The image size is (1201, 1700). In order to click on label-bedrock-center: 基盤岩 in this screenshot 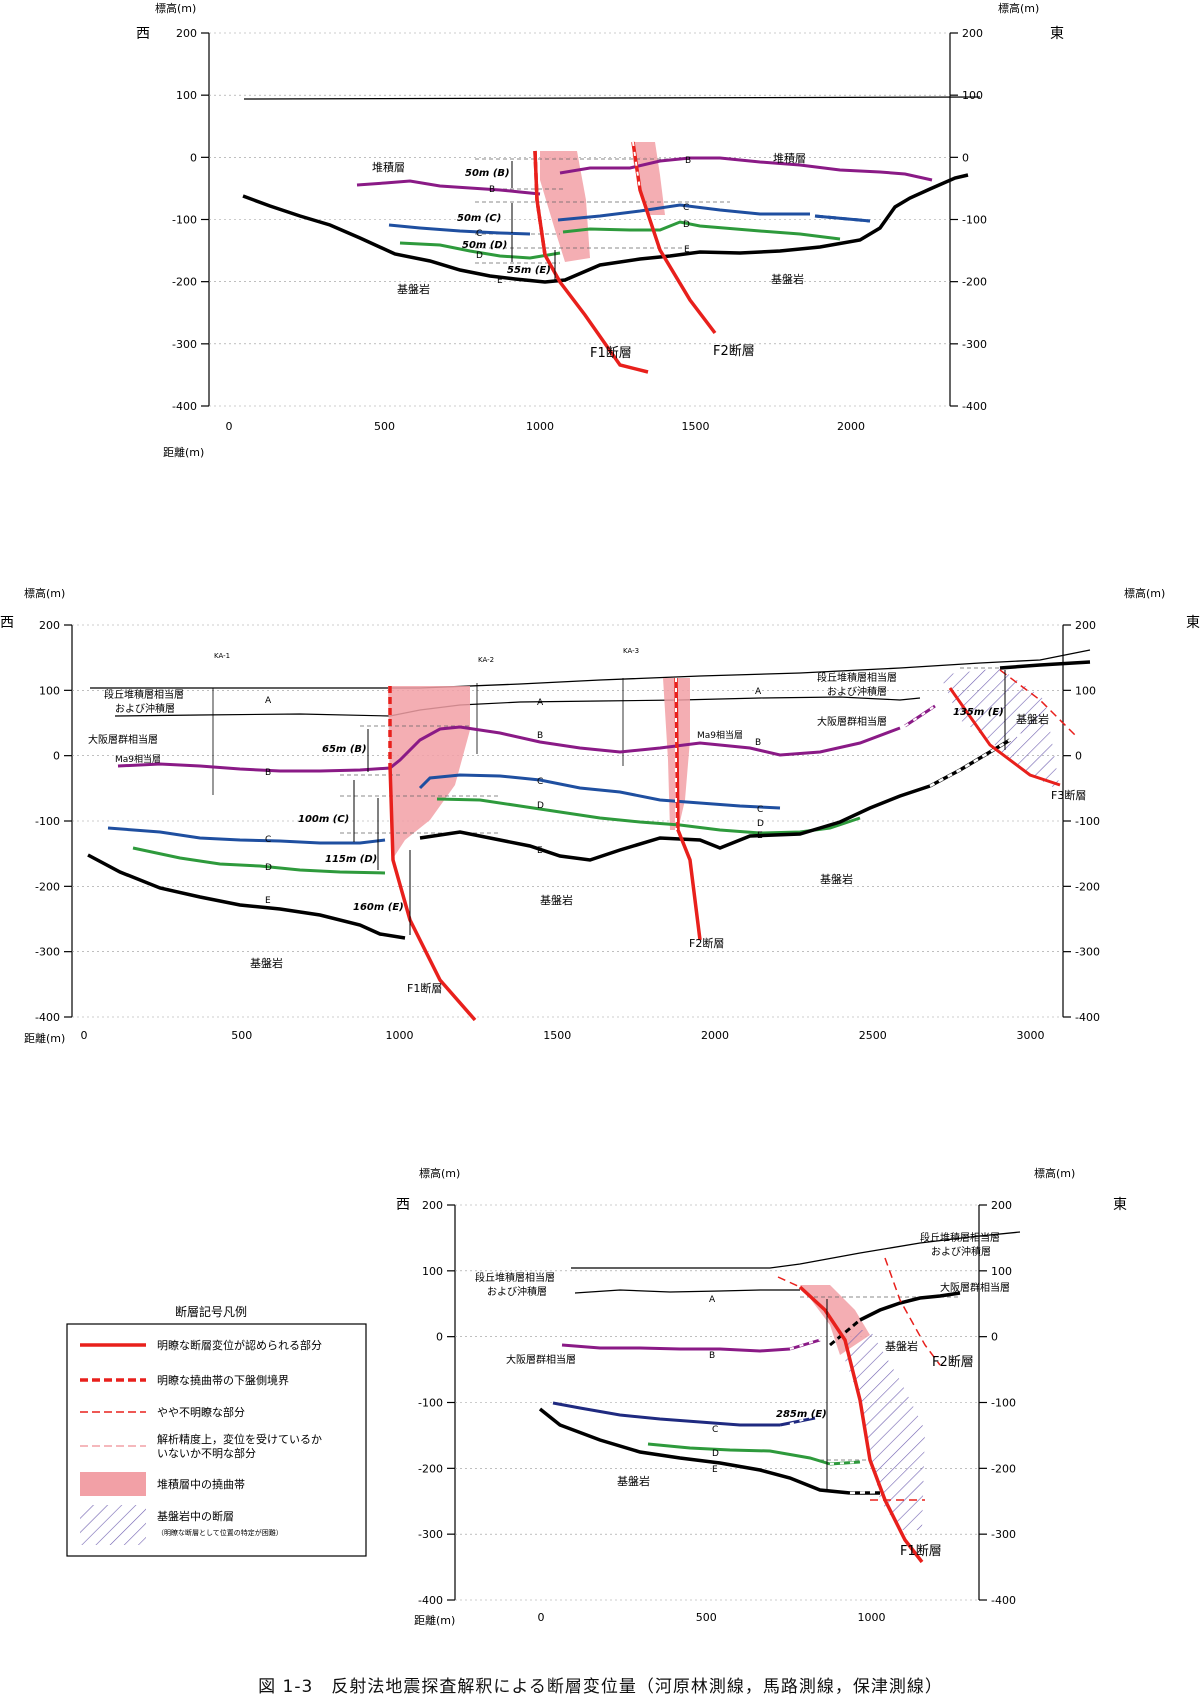, I will do `click(556, 900)`.